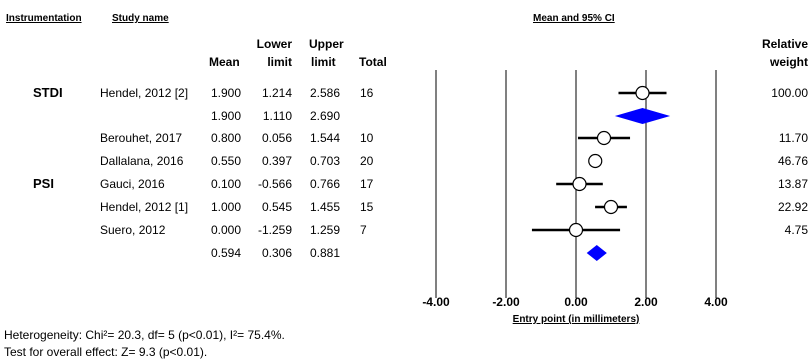 The height and width of the screenshot is (362, 812). What do you see at coordinates (141, 138) in the screenshot?
I see `row-study: Berouhet, 2017` at bounding box center [141, 138].